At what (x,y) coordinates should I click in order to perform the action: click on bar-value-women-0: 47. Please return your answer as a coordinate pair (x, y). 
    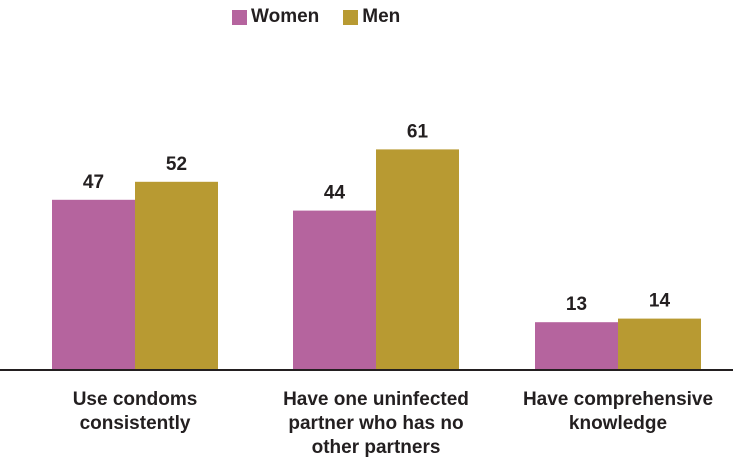
    Looking at the image, I should click on (93, 182).